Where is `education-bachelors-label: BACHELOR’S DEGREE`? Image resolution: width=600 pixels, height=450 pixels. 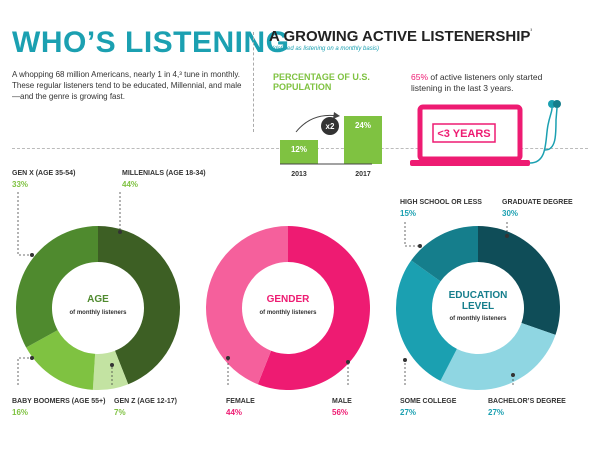 education-bachelors-label: BACHELOR’S DEGREE is located at coordinates (527, 401).